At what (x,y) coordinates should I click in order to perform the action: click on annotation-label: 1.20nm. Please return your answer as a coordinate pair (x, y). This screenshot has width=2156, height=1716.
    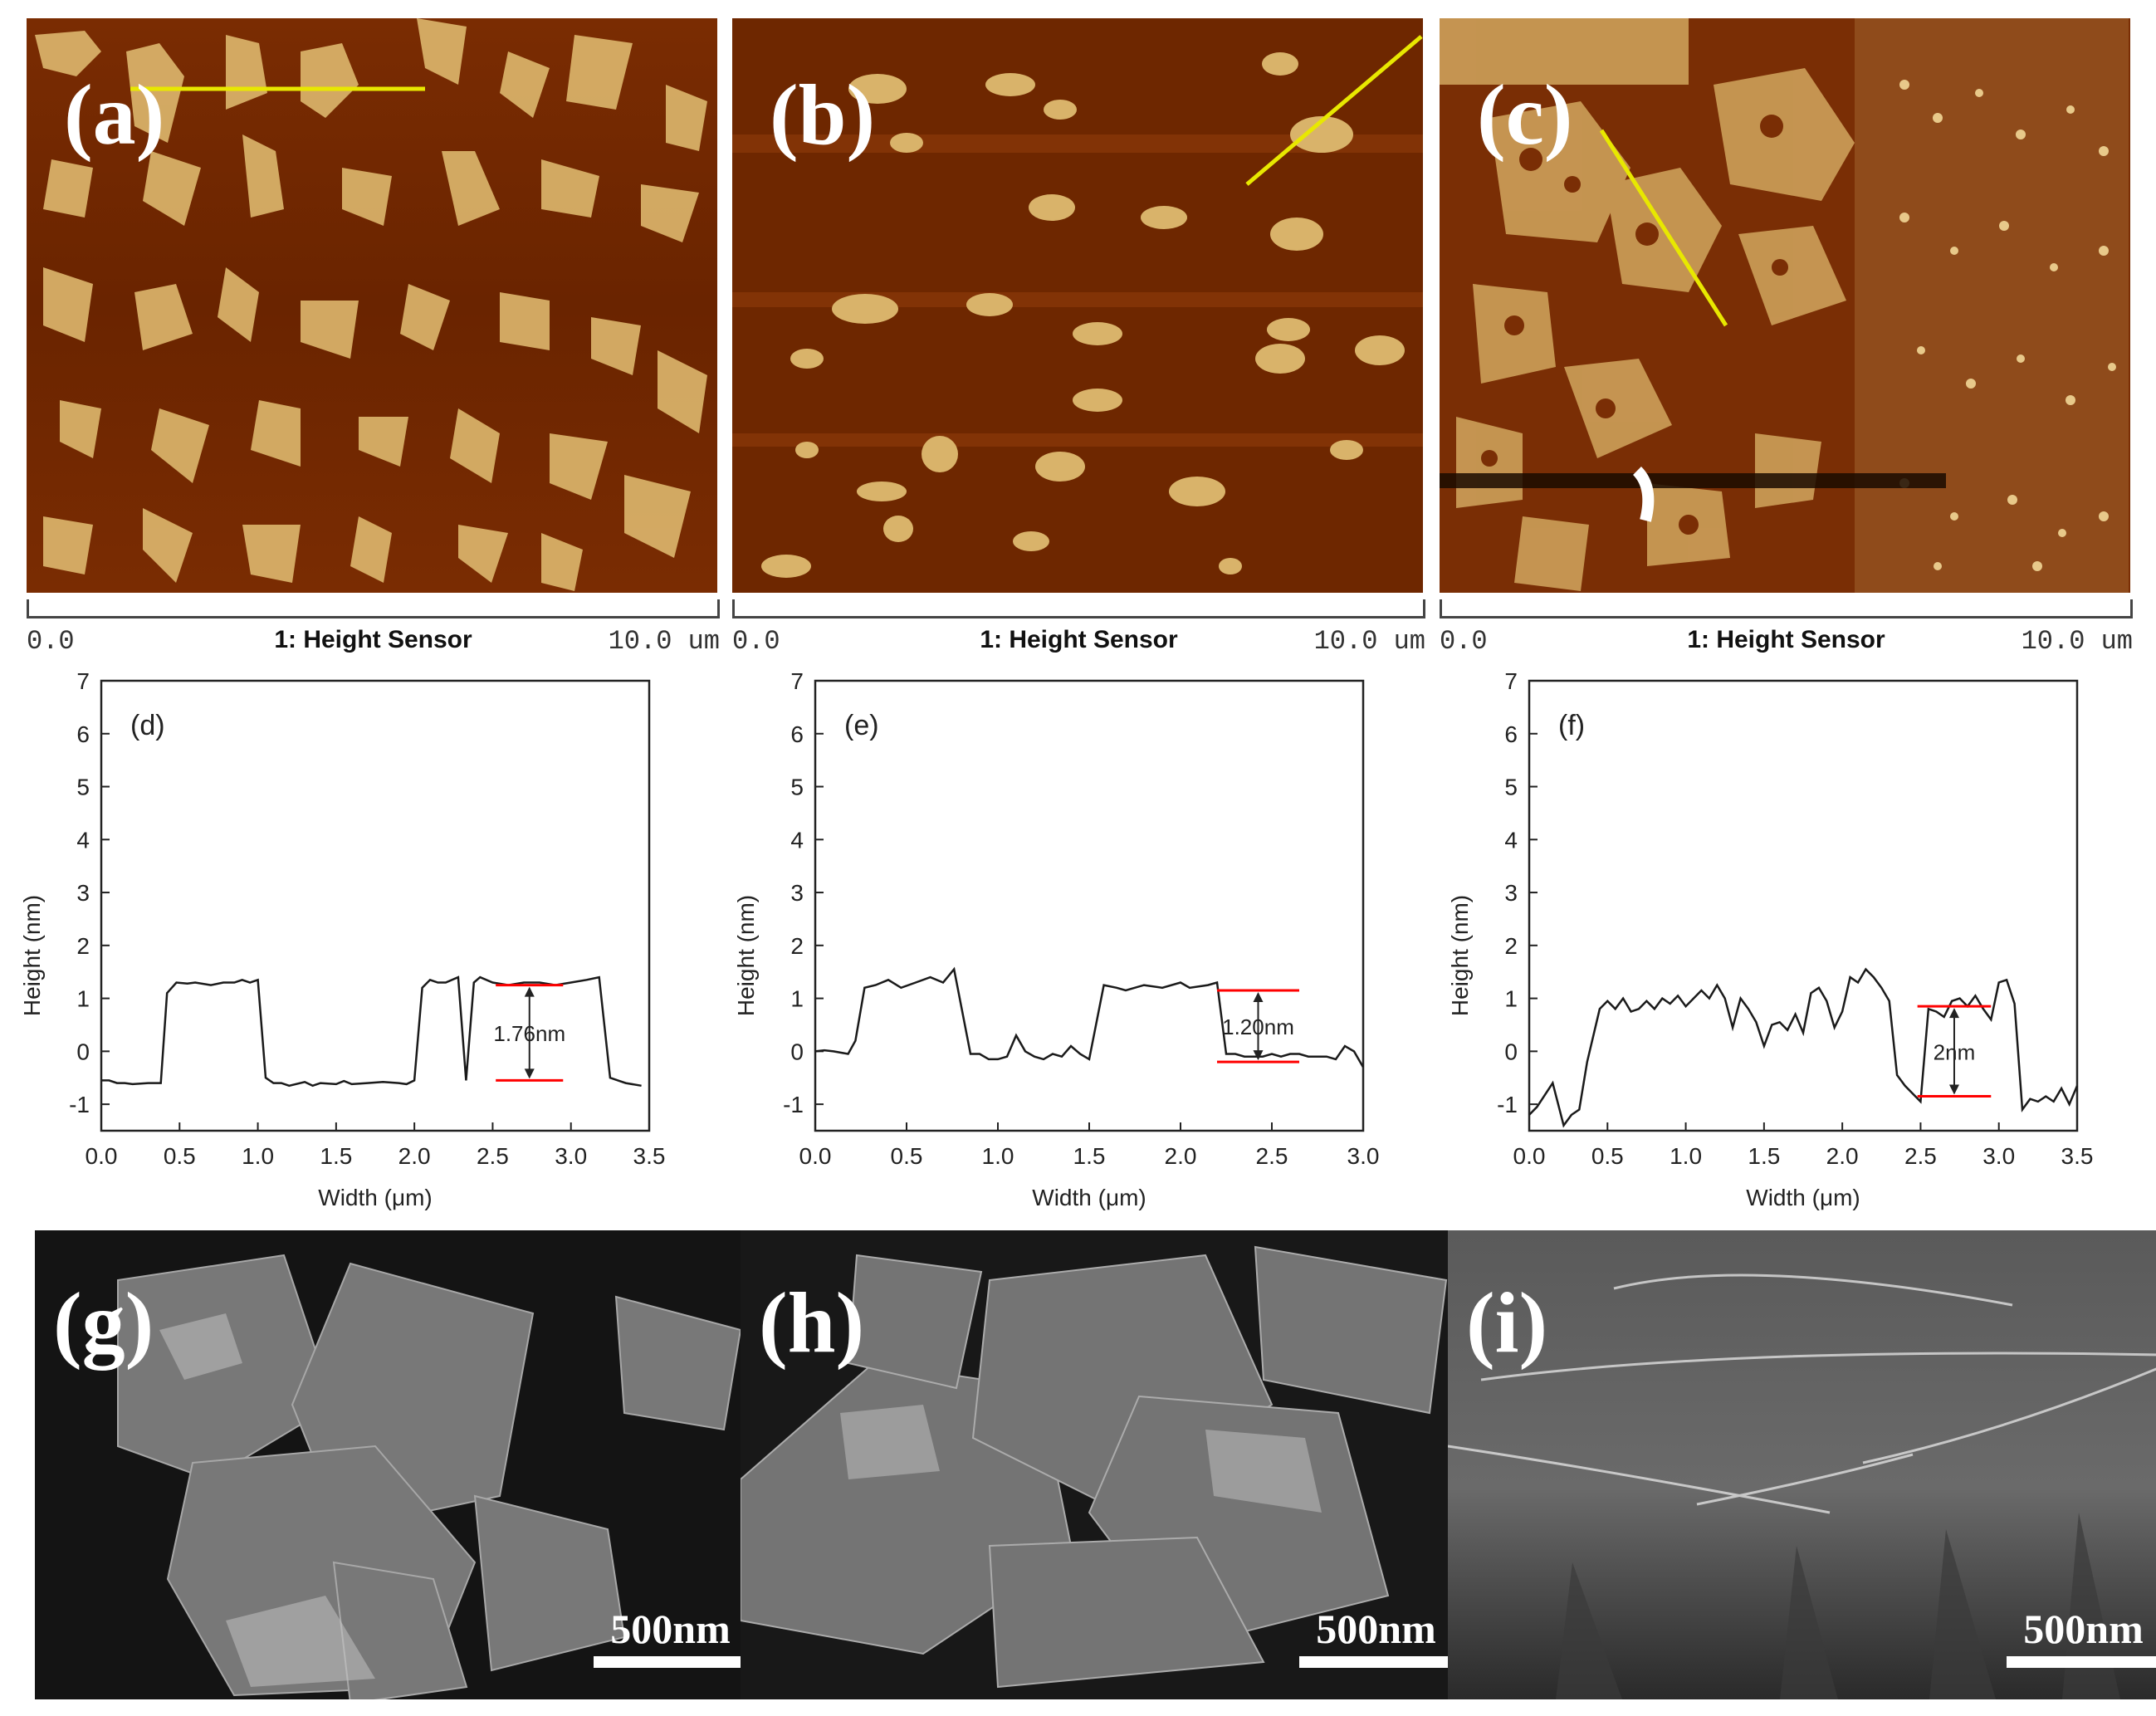
    Looking at the image, I should click on (1258, 1027).